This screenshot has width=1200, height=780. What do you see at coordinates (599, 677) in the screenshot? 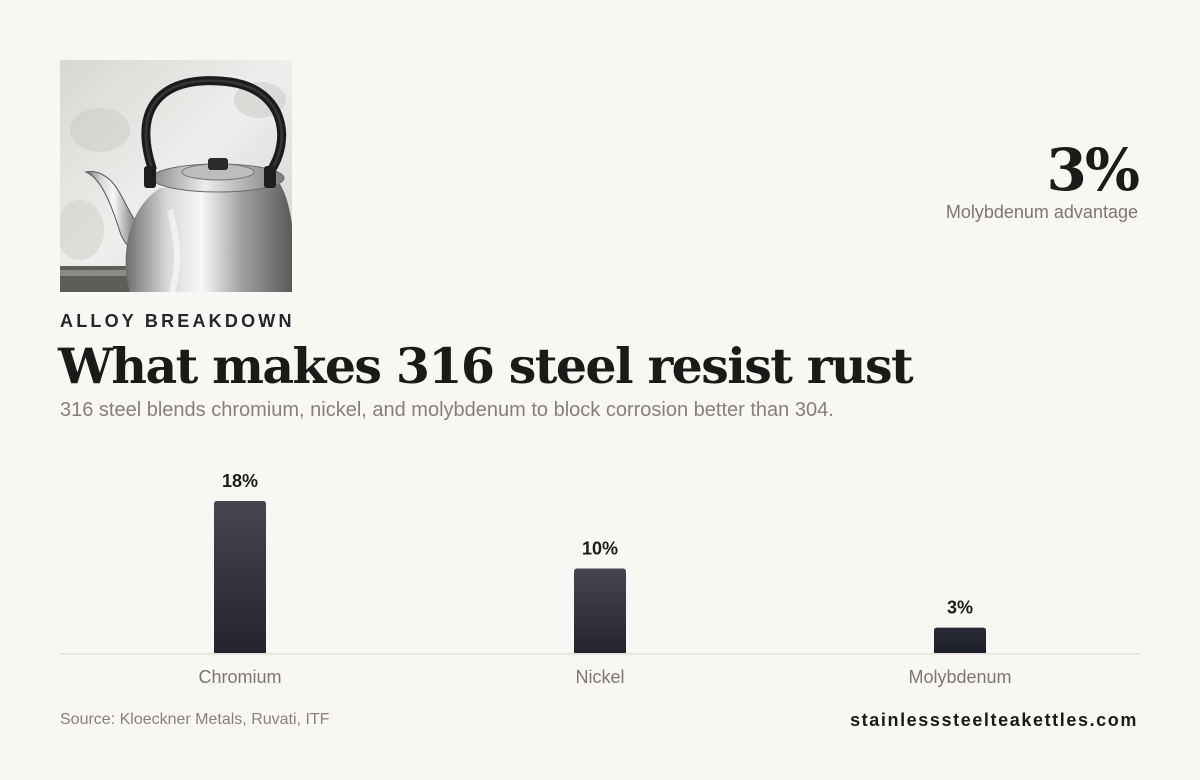
I see `category-label-nickel: Nickel` at bounding box center [599, 677].